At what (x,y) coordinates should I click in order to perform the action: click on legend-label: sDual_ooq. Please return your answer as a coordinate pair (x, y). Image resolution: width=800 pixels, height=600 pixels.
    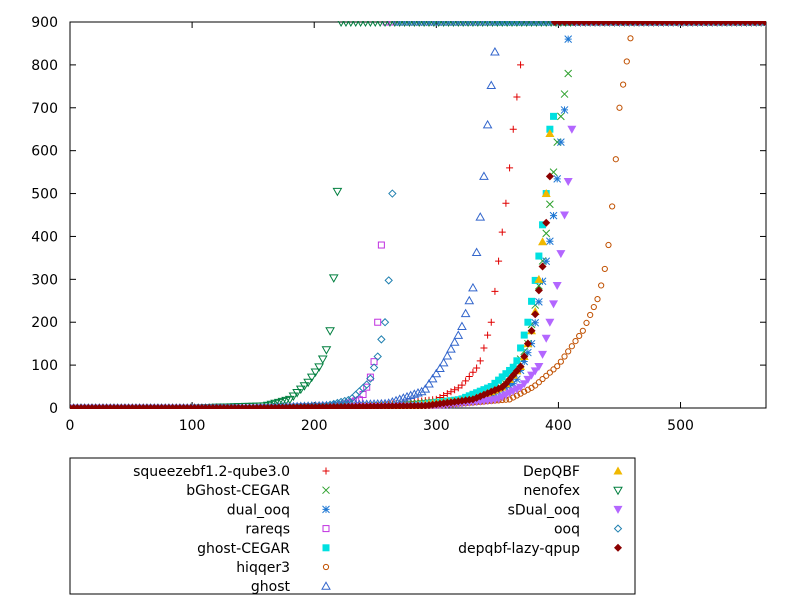
    Looking at the image, I should click on (544, 510).